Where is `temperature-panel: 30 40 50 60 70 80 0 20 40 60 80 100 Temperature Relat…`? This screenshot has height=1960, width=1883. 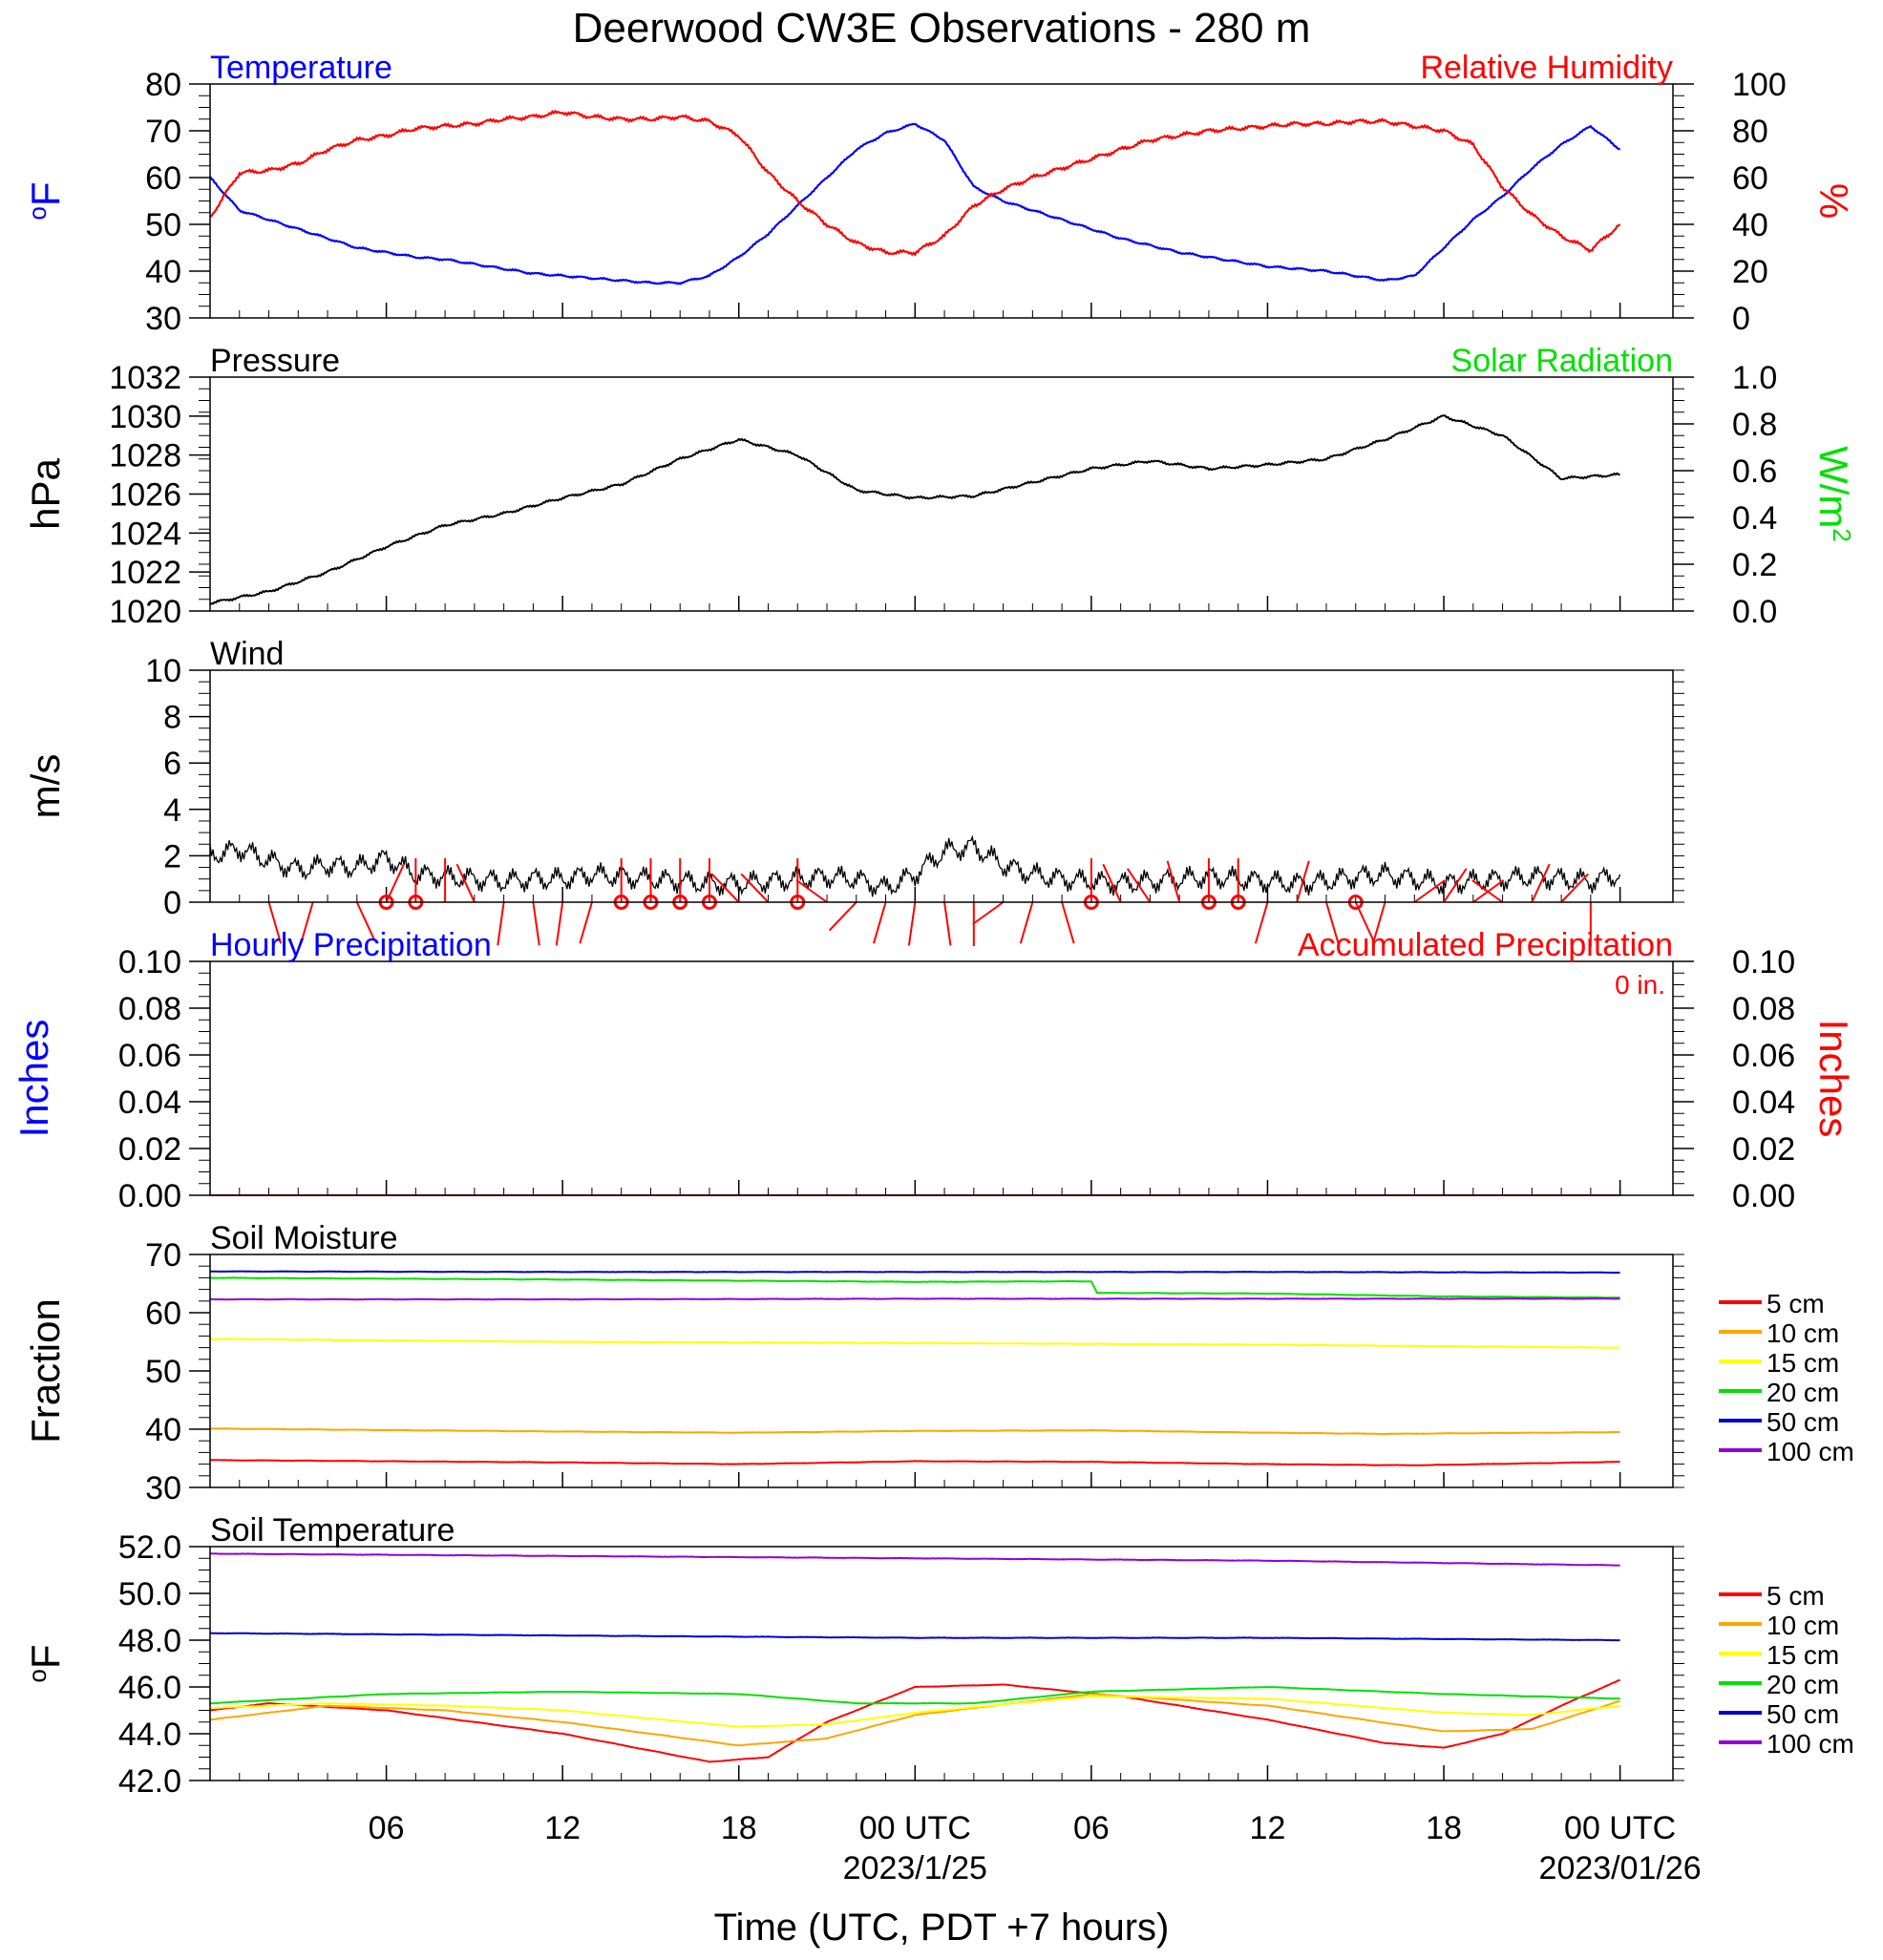 temperature-panel: 30 40 50 60 70 80 0 20 40 60 80 100 Temperature Relat… is located at coordinates (939, 193).